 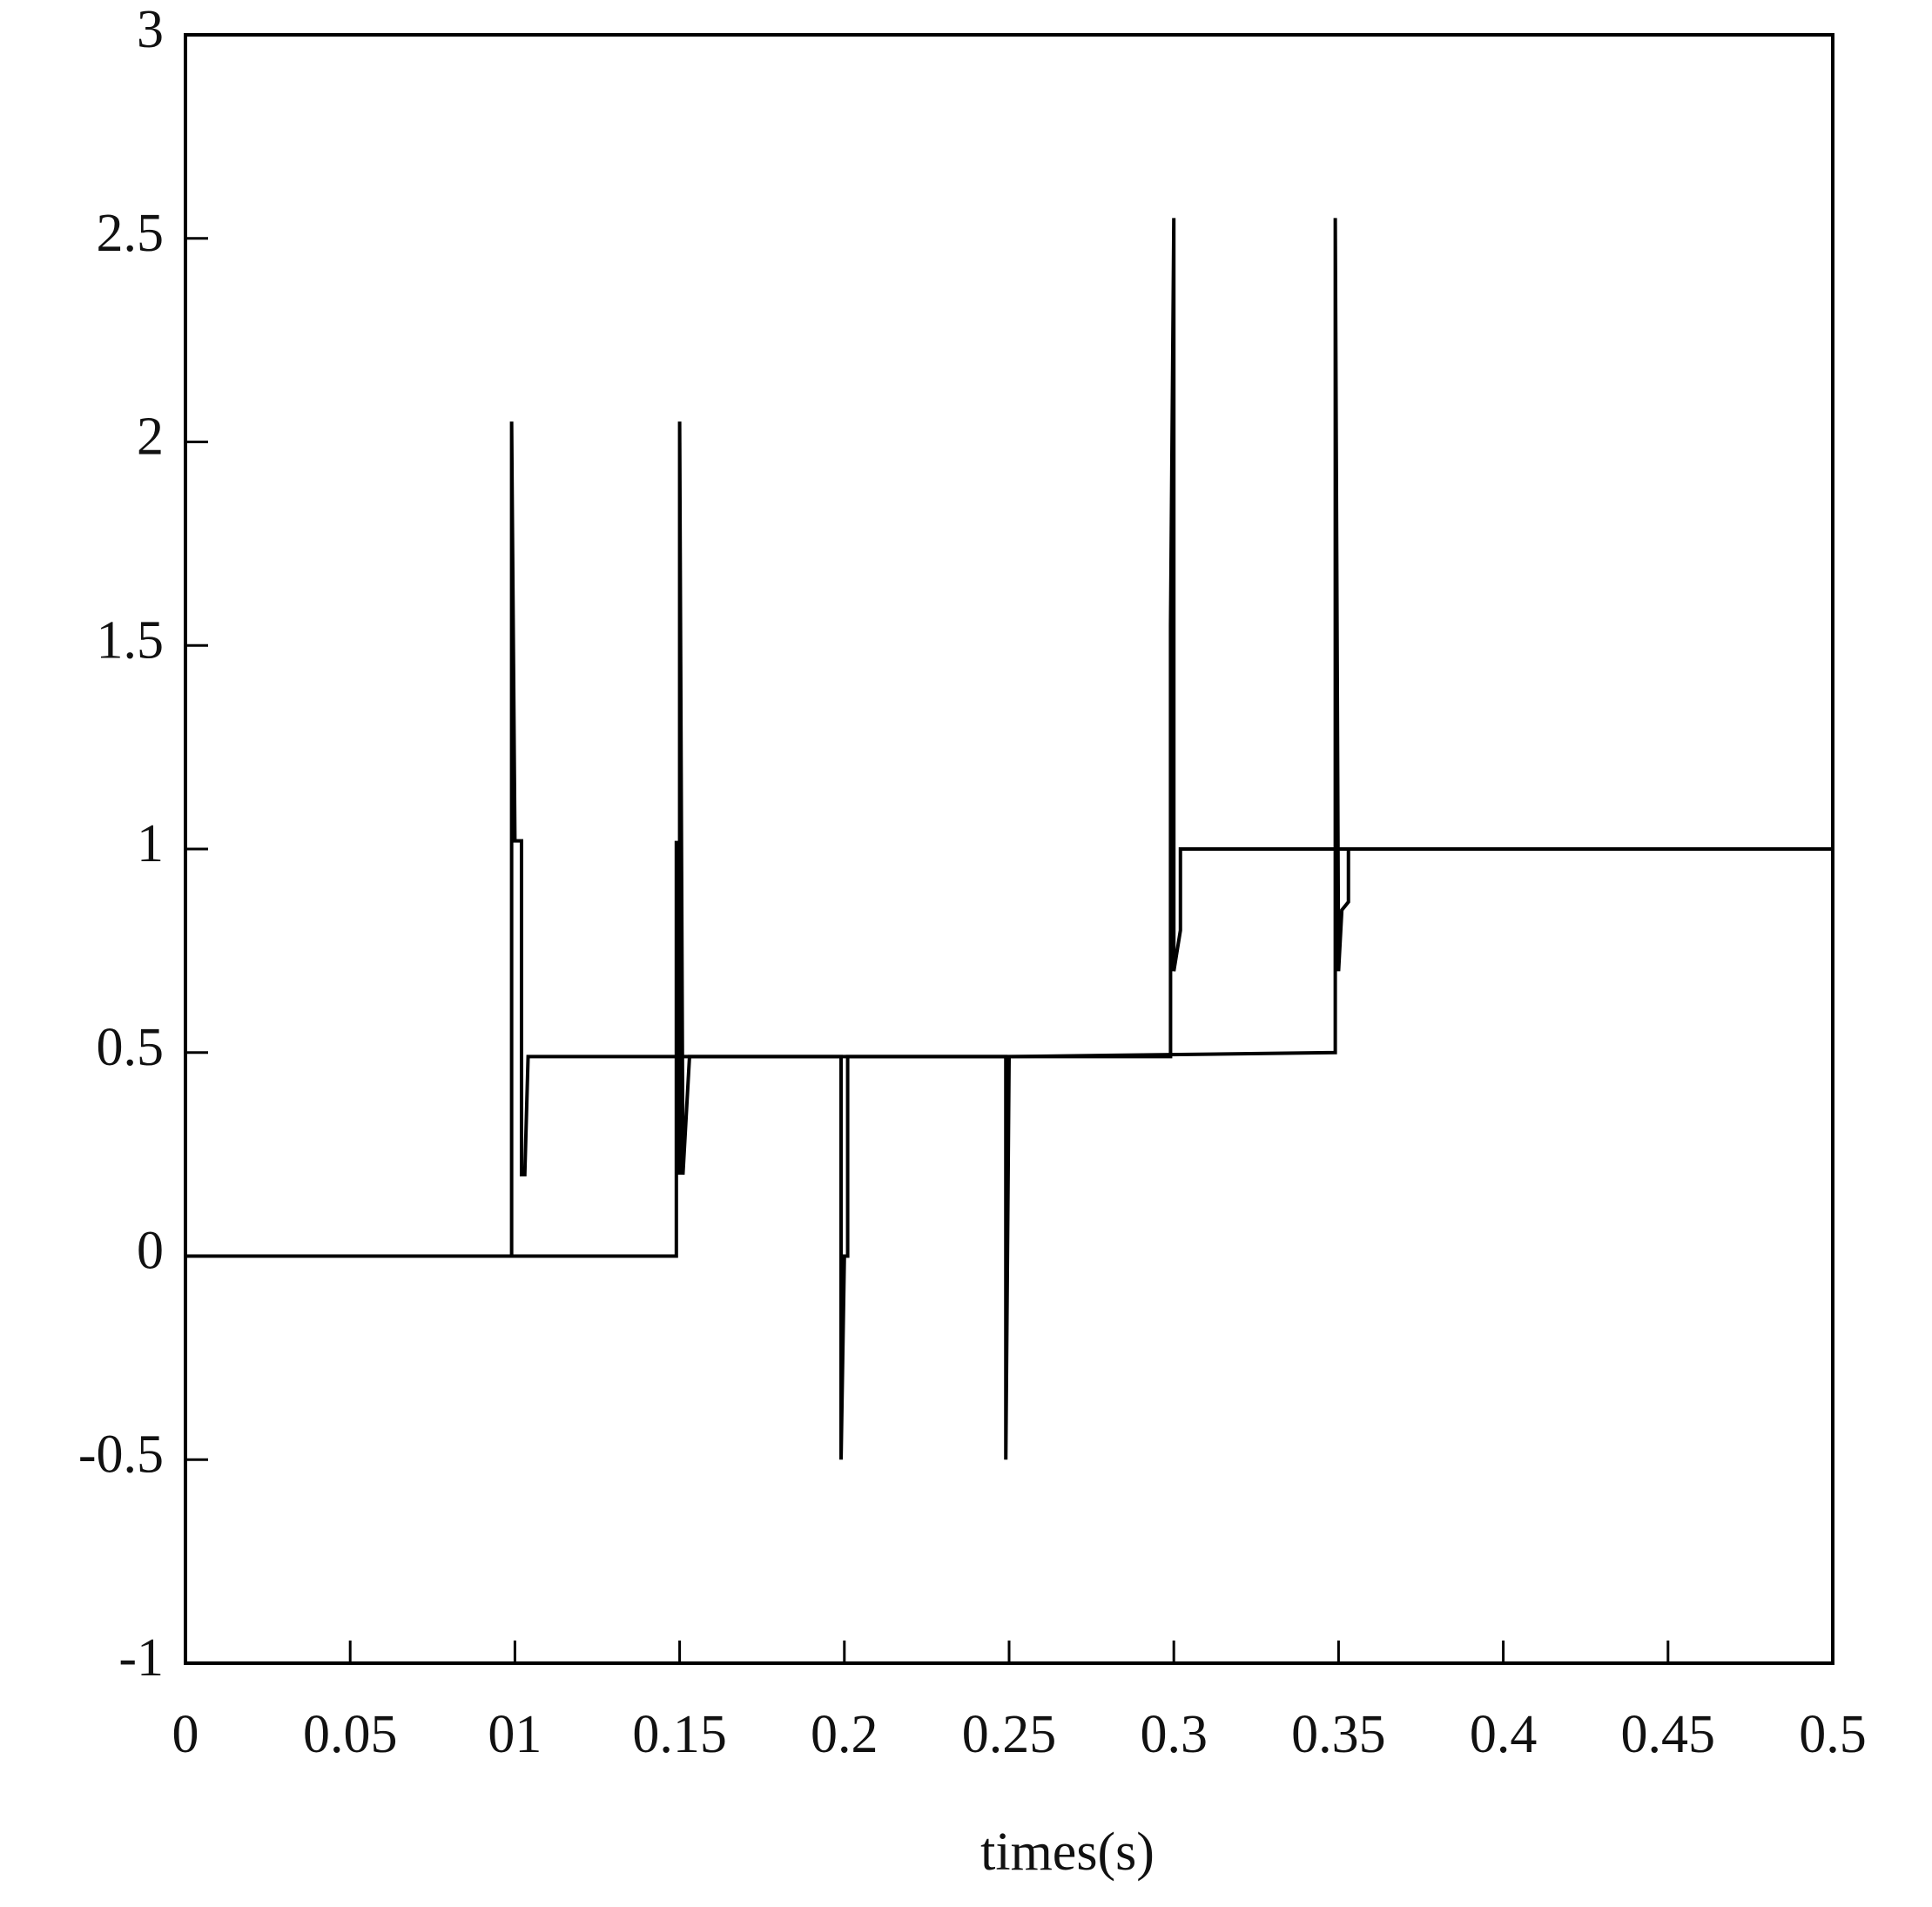 I want to click on x-tick-label: 0.2, so click(x=844, y=1734).